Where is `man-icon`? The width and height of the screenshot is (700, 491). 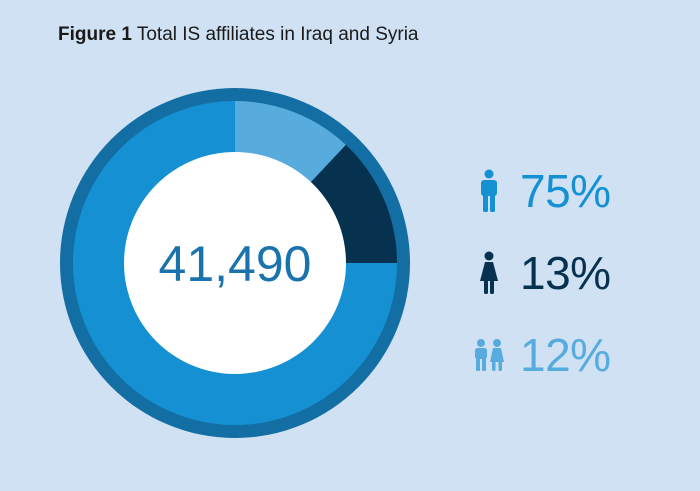 man-icon is located at coordinates (489, 191).